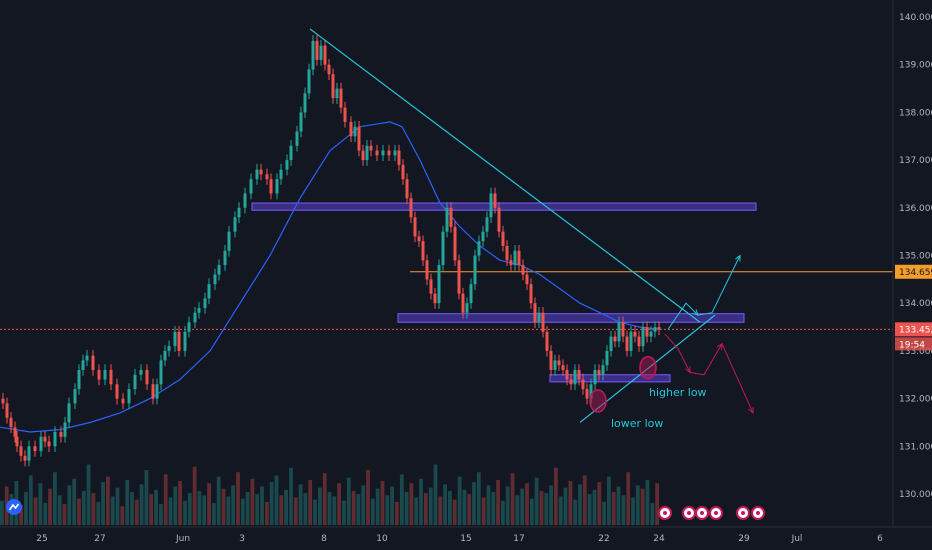 This screenshot has width=932, height=550. What do you see at coordinates (459, 539) in the screenshot?
I see `time-axis: 25 27 Jun 3 8 10 15 17 22 24 29 Jul 6` at bounding box center [459, 539].